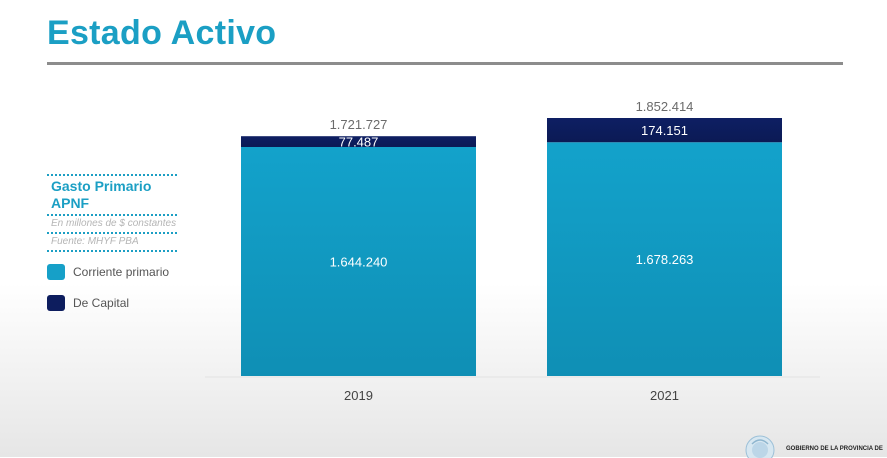 The height and width of the screenshot is (458, 887). Describe the element at coordinates (101, 194) in the screenshot. I see `chart-subject-title: Gasto Primario APNF` at that location.